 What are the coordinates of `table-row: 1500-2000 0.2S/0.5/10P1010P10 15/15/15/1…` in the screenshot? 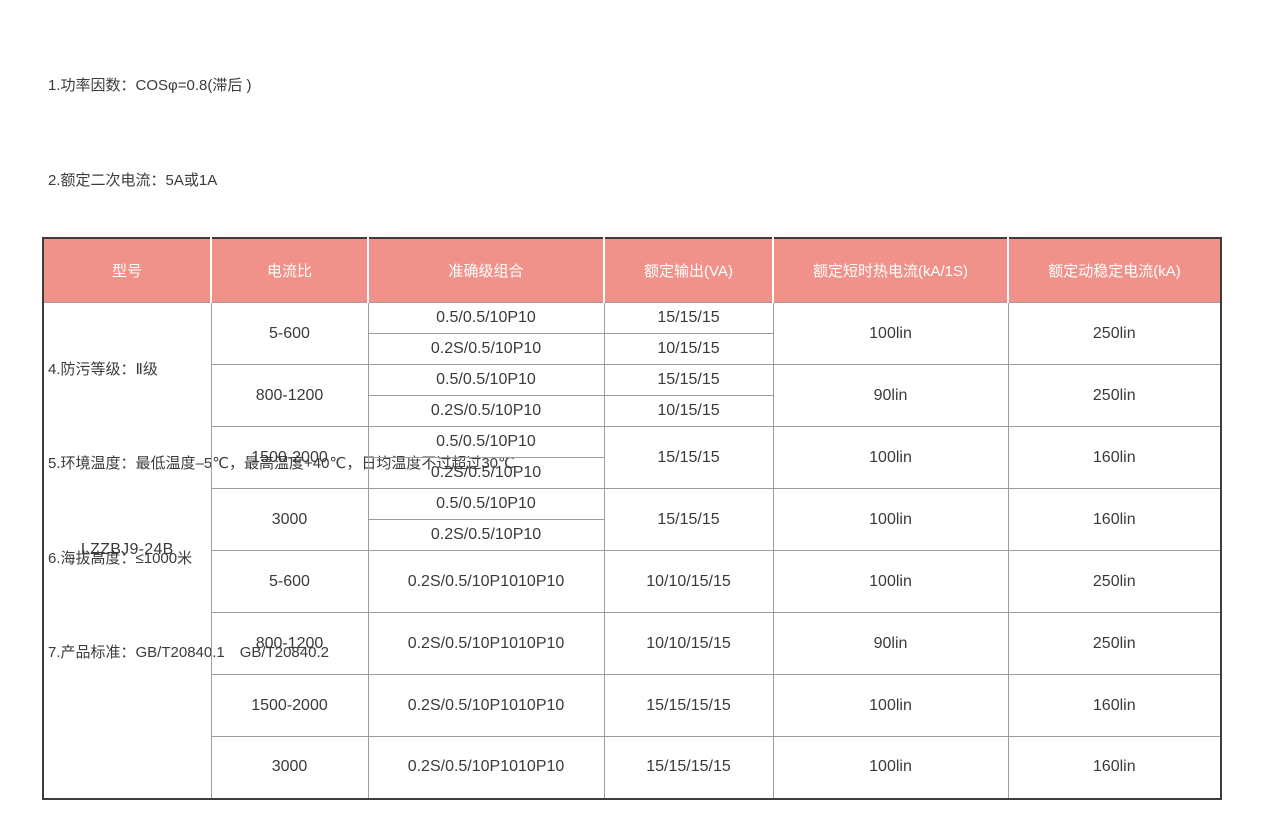 It's located at (632, 705).